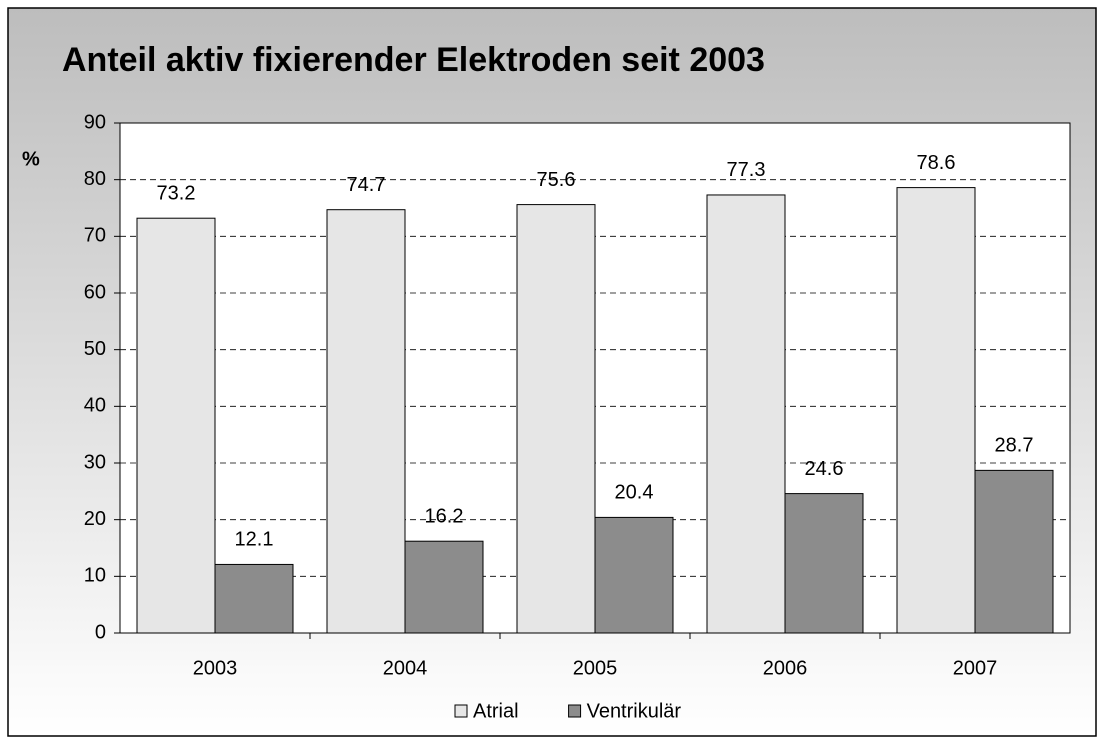  I want to click on y-tick-label: 40, so click(95, 406).